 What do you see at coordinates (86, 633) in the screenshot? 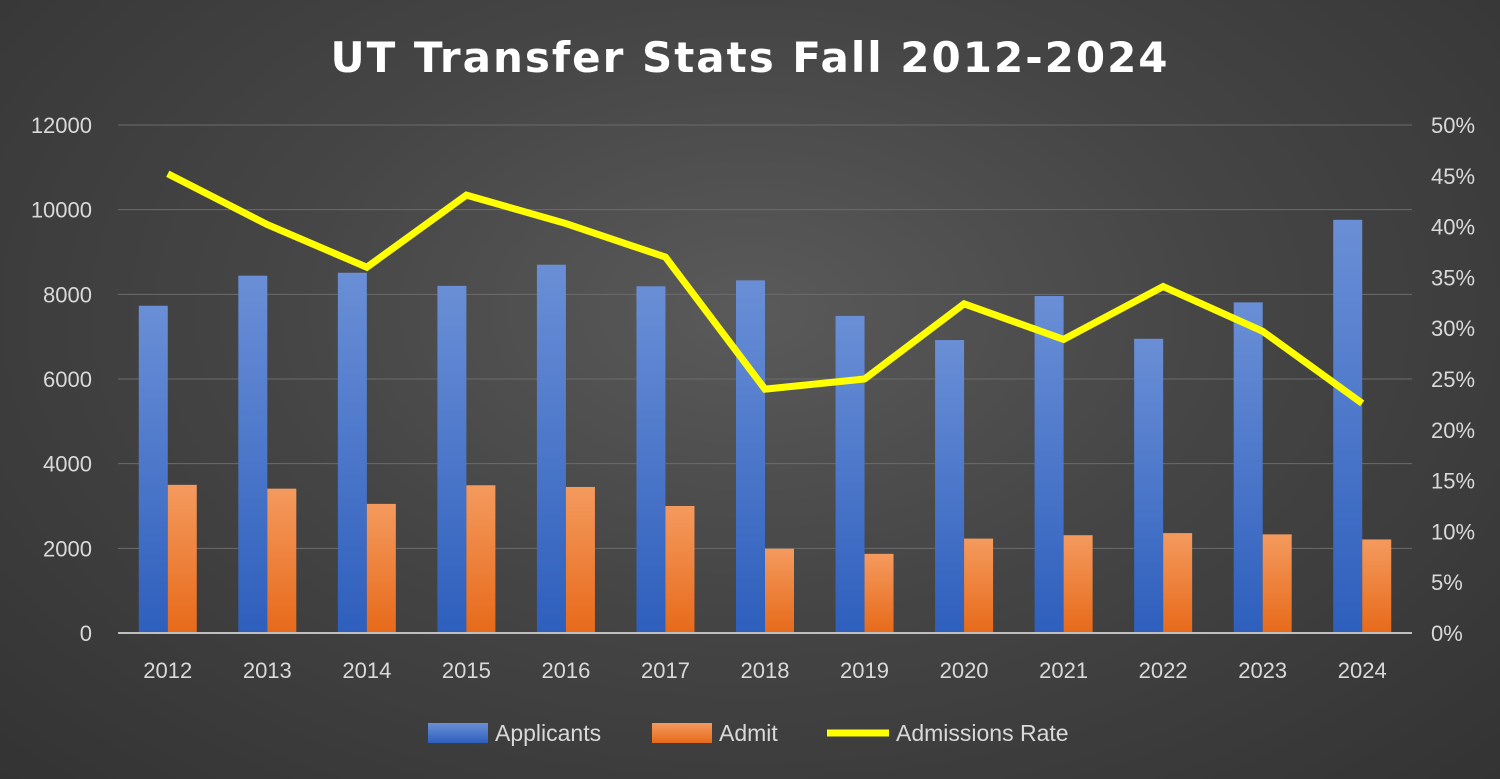
I see `left-axis-tick-label: 0` at bounding box center [86, 633].